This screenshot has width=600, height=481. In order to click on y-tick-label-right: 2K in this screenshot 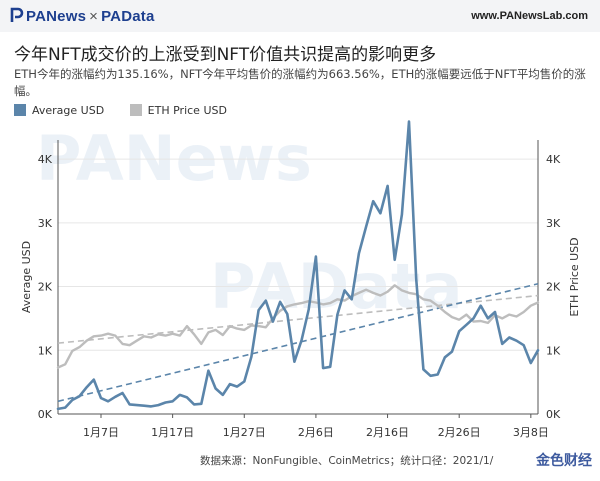, I will do `click(553, 287)`.